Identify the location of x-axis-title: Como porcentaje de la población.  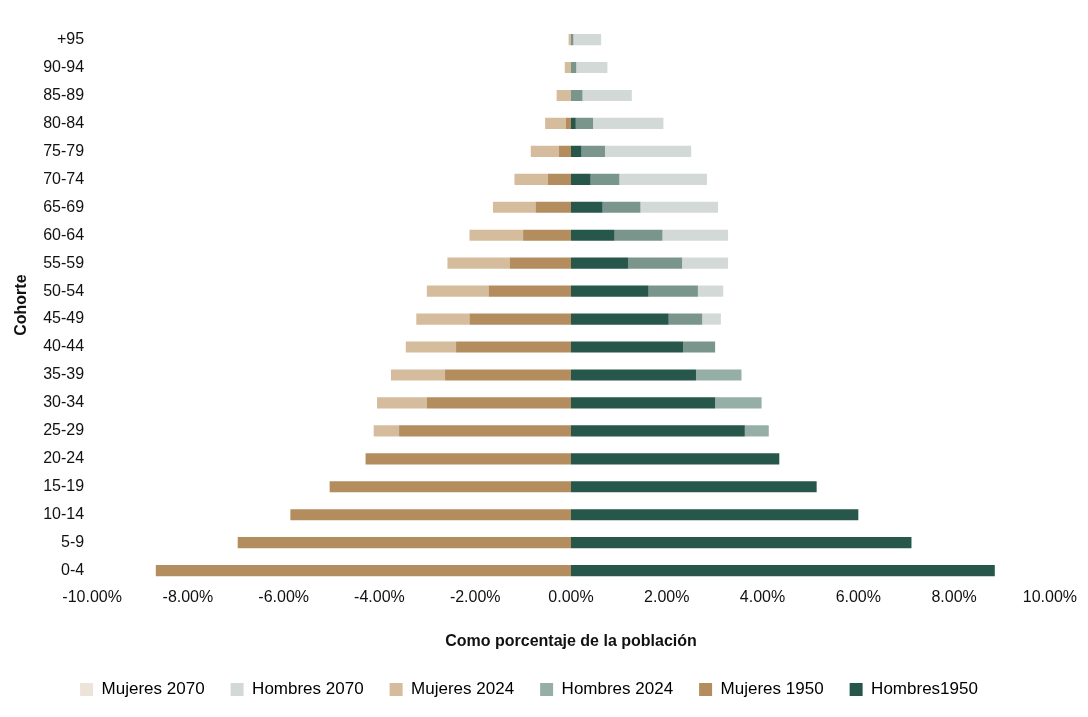
(571, 640).